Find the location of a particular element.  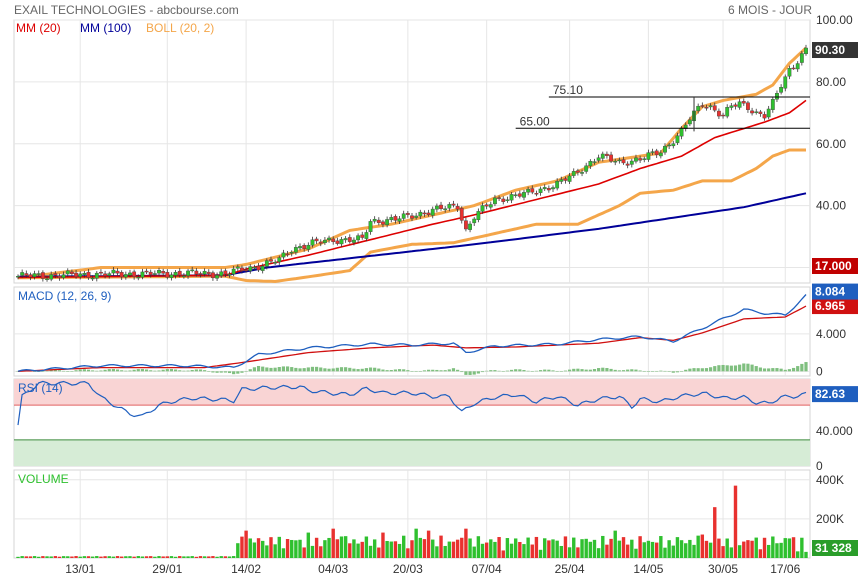

x-tick-label: 04/03 is located at coordinates (333, 569).